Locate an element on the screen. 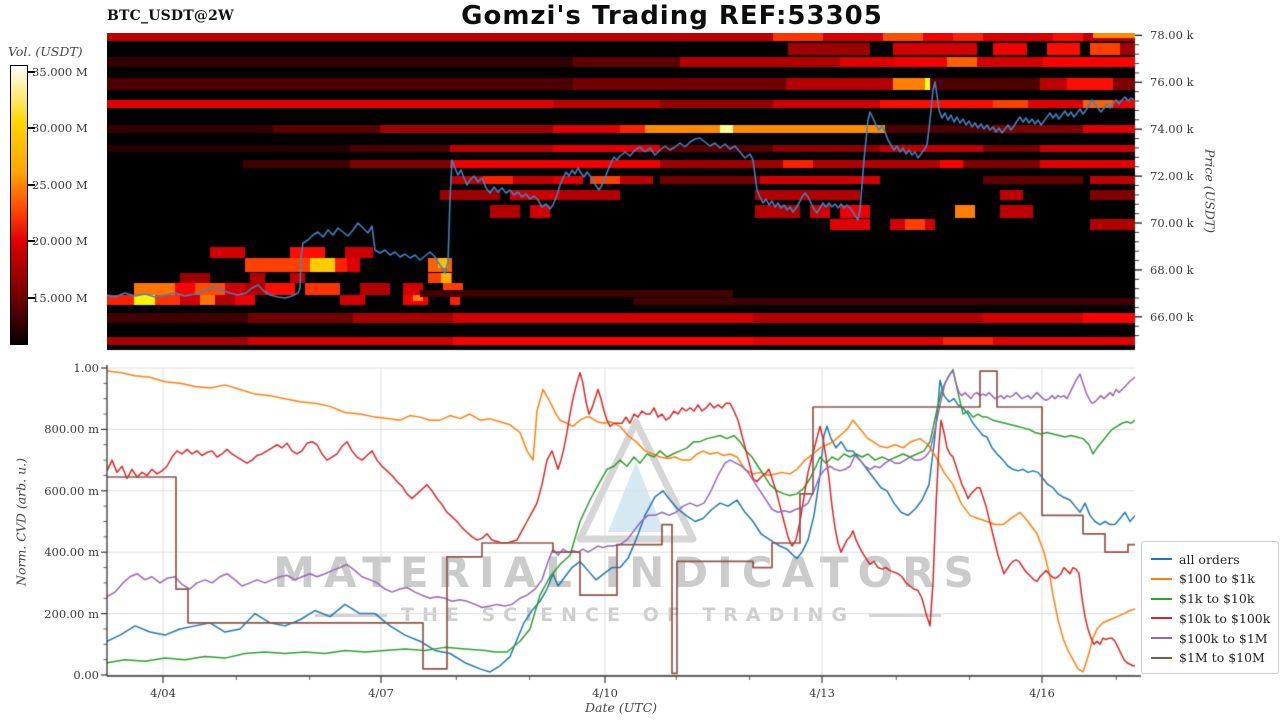 The image size is (1280, 720). volume-colorbar is located at coordinates (19, 205).